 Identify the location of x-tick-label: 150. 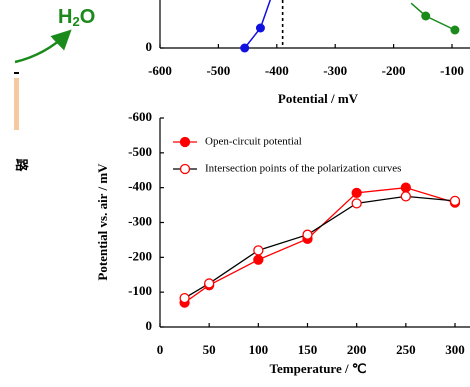
(308, 349).